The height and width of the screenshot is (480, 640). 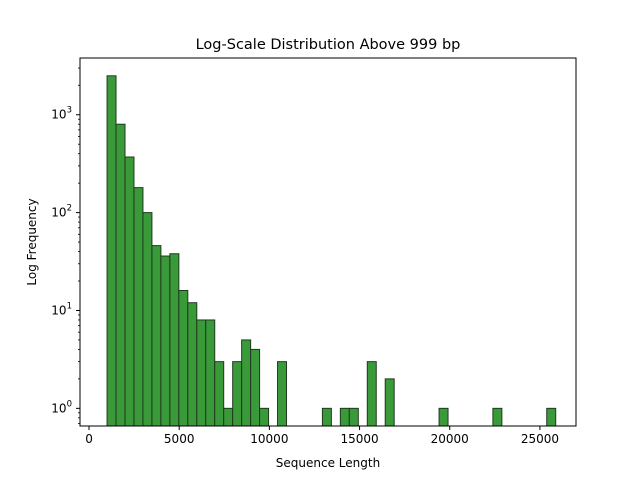 What do you see at coordinates (61, 309) in the screenshot?
I see `y-tick-label: 10¹` at bounding box center [61, 309].